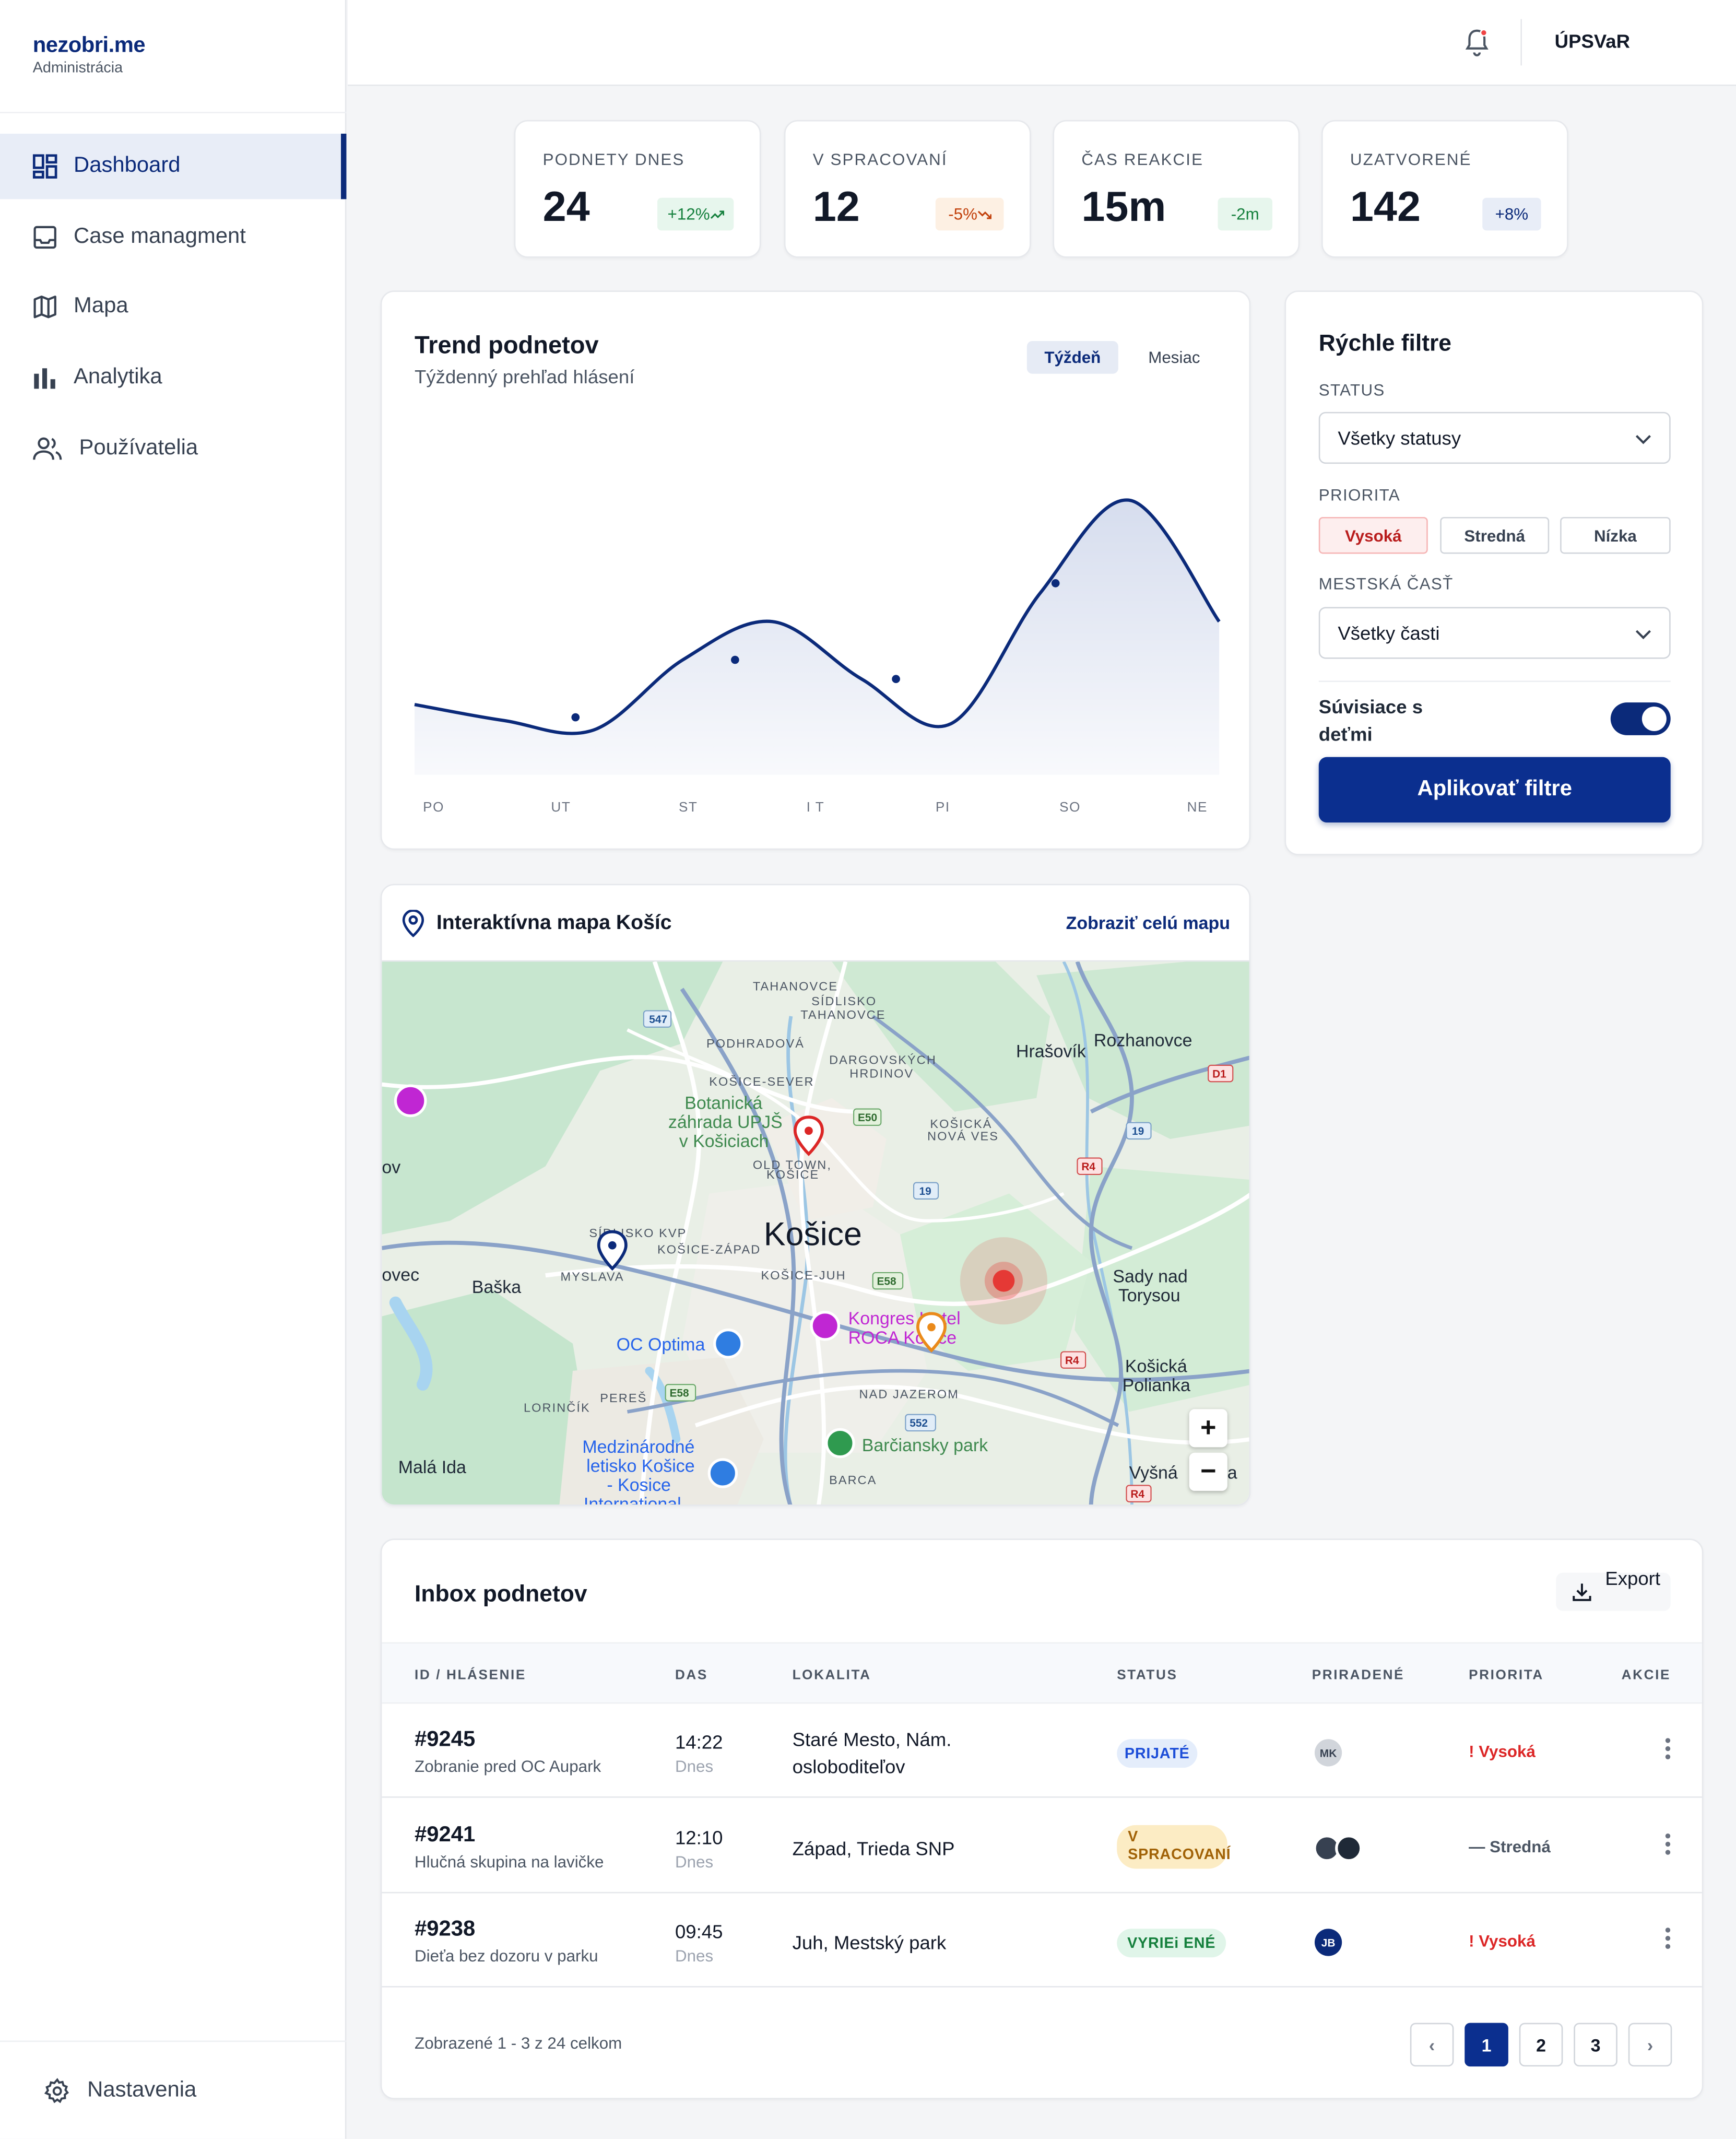 This screenshot has height=2139, width=1736. I want to click on sidebar-item-mapa: Mapa, so click(173, 307).